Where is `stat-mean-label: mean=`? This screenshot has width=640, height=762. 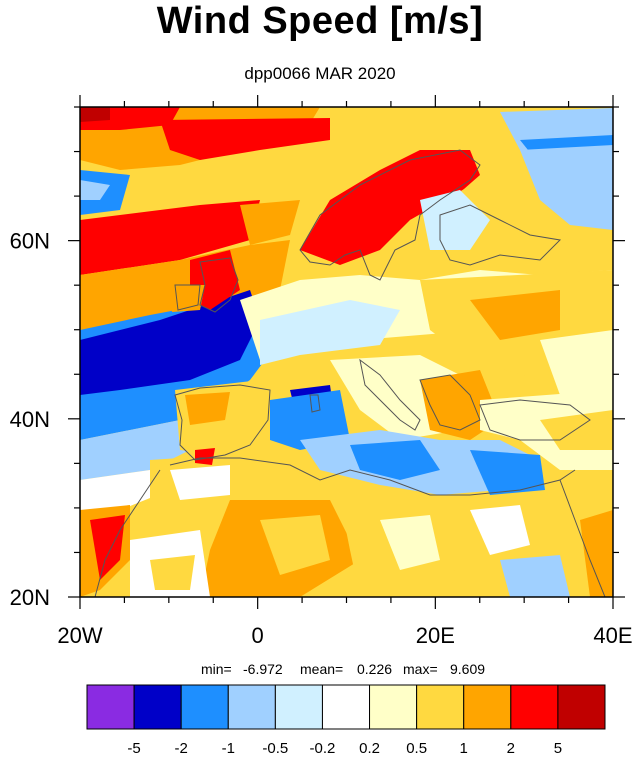
stat-mean-label: mean= is located at coordinates (321, 669).